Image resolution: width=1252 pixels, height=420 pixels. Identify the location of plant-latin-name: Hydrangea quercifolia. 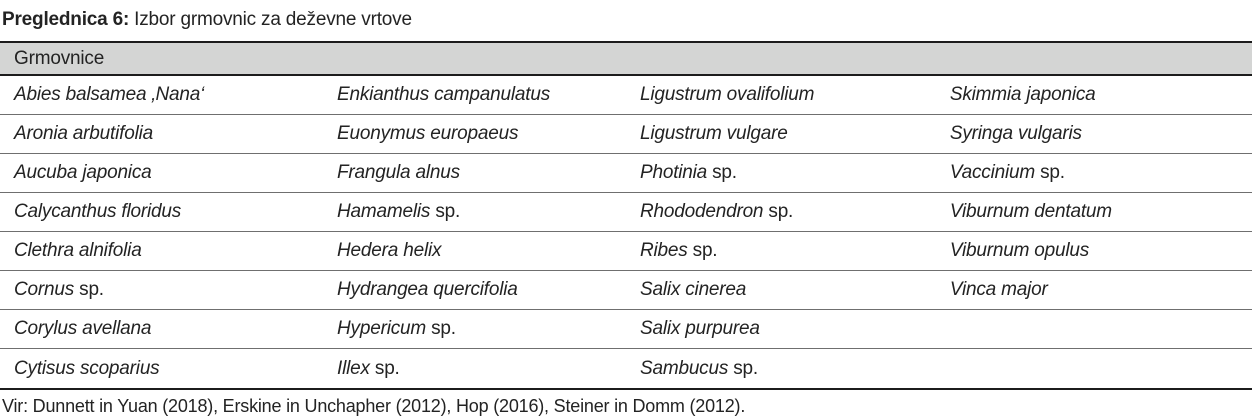
(427, 289).